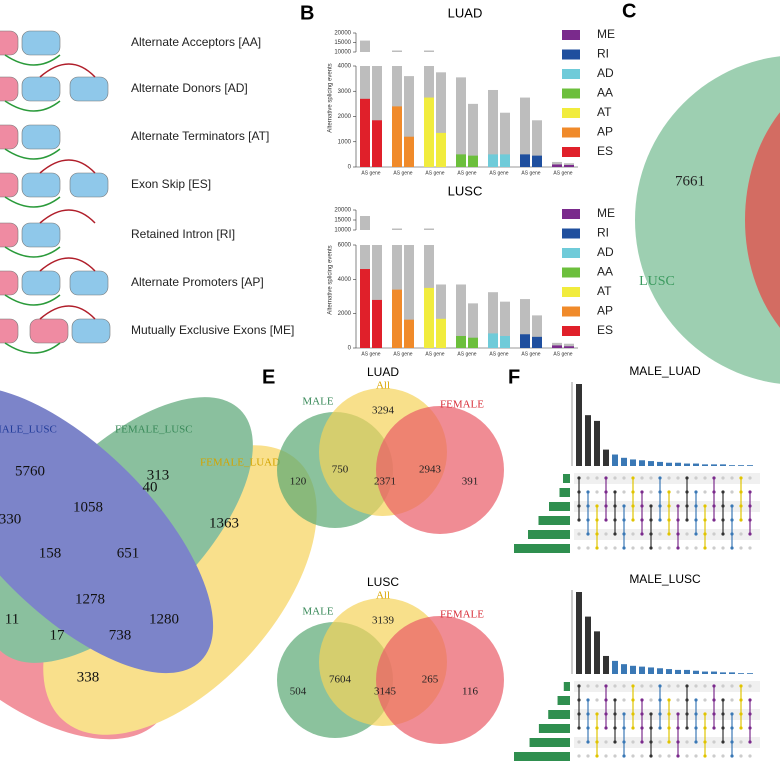 This screenshot has width=780, height=780. I want to click on venn-set-label: LUSC, so click(657, 281).